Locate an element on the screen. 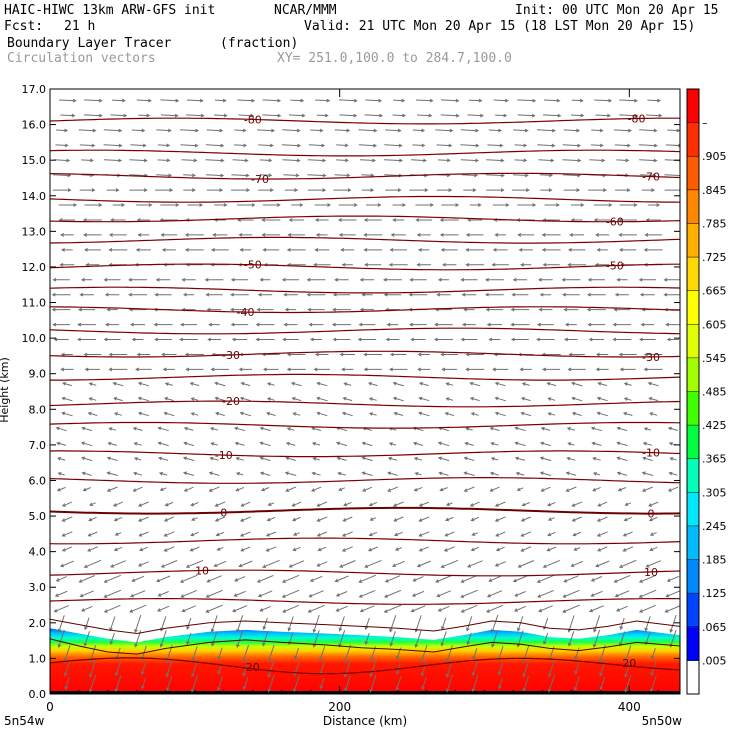  isotherm-label: -20 is located at coordinates (231, 401).